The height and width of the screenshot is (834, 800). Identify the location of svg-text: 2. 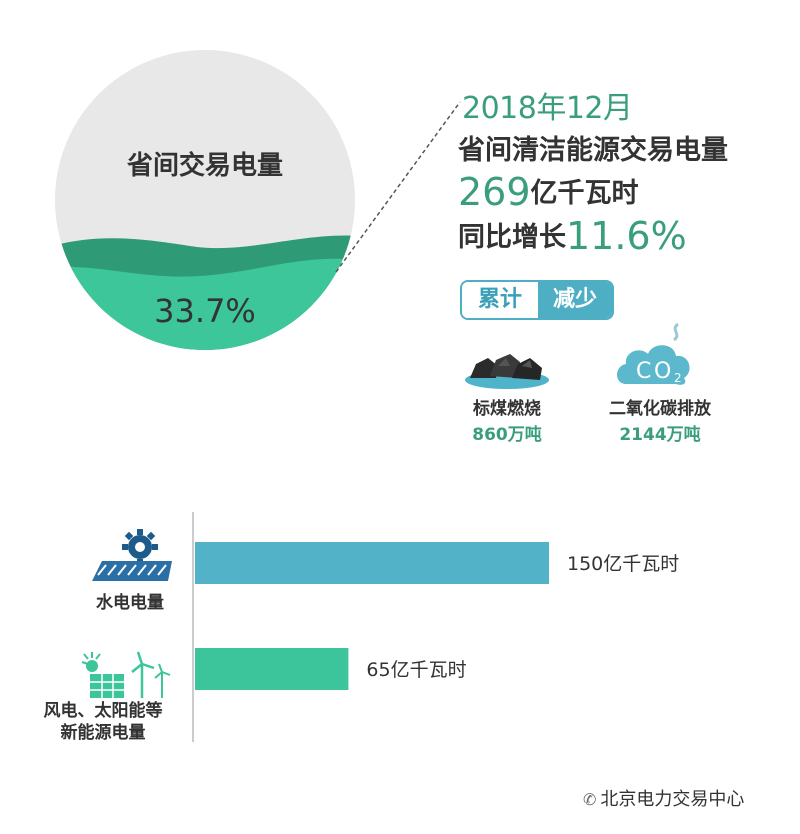
(678, 378).